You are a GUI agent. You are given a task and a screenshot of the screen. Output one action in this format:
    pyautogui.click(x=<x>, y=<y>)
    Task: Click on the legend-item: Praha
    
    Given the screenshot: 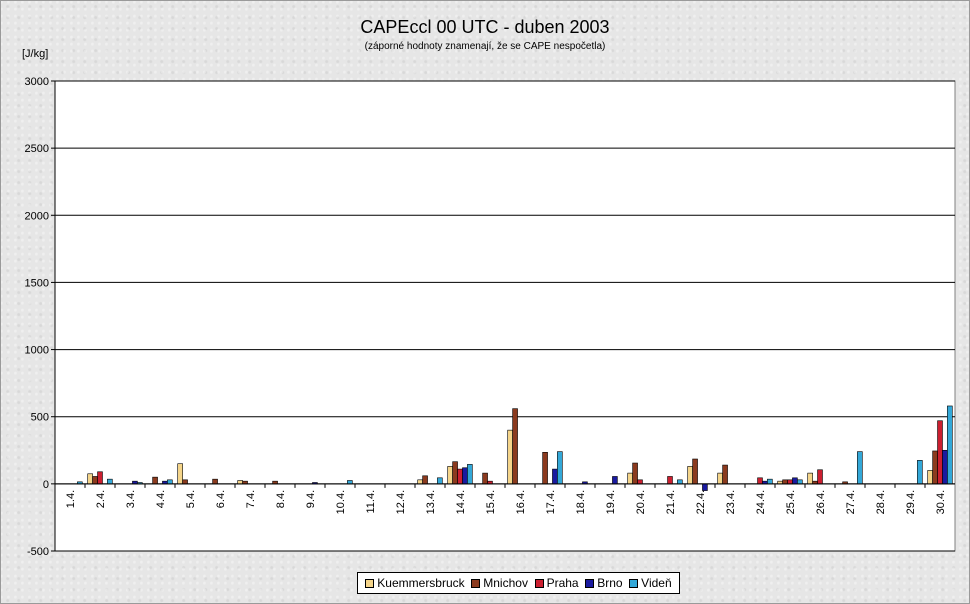 What is the action you would take?
    pyautogui.click(x=556, y=583)
    